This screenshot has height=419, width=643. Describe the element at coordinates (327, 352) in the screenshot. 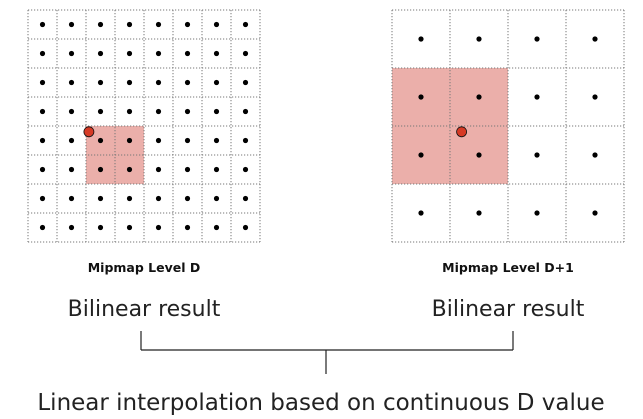

I see `combine-bracket` at that location.